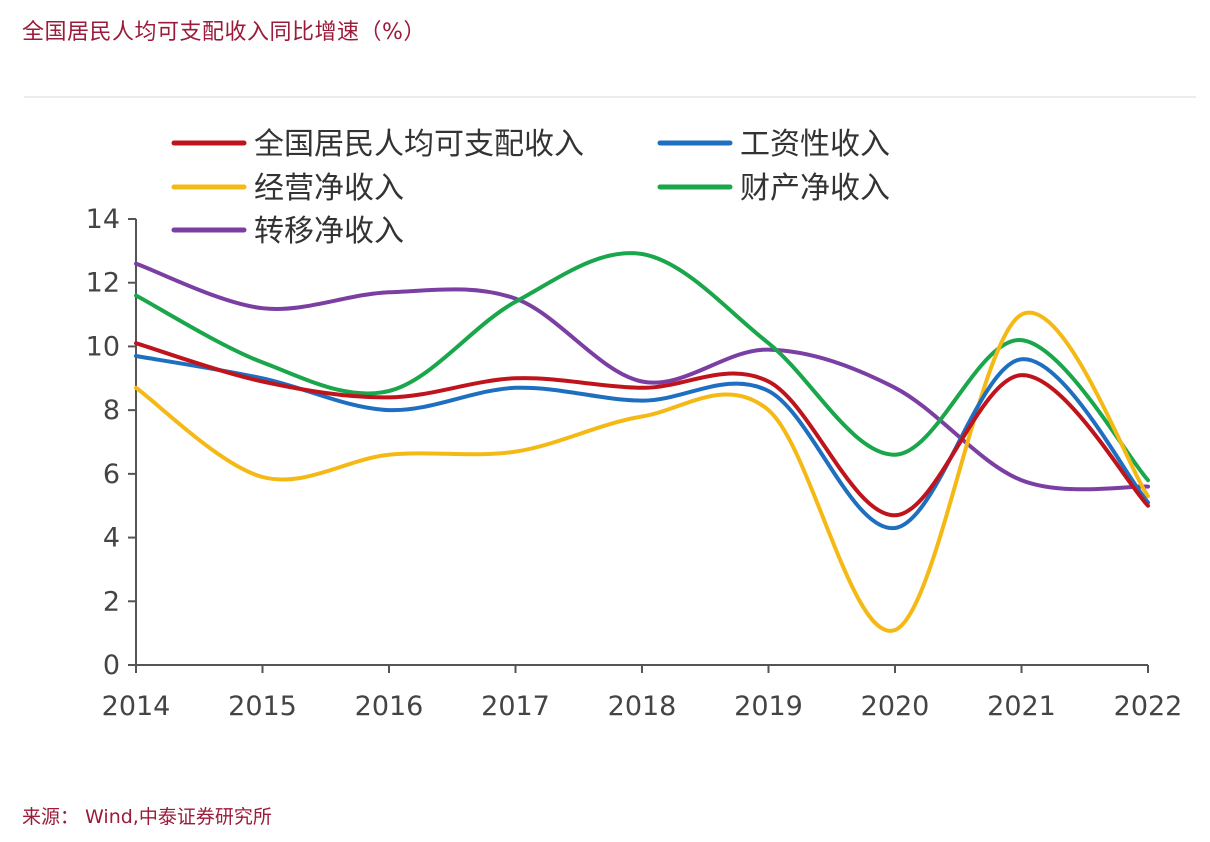 This screenshot has width=1210, height=842. What do you see at coordinates (895, 706) in the screenshot?
I see `x-tick-label: 2020` at bounding box center [895, 706].